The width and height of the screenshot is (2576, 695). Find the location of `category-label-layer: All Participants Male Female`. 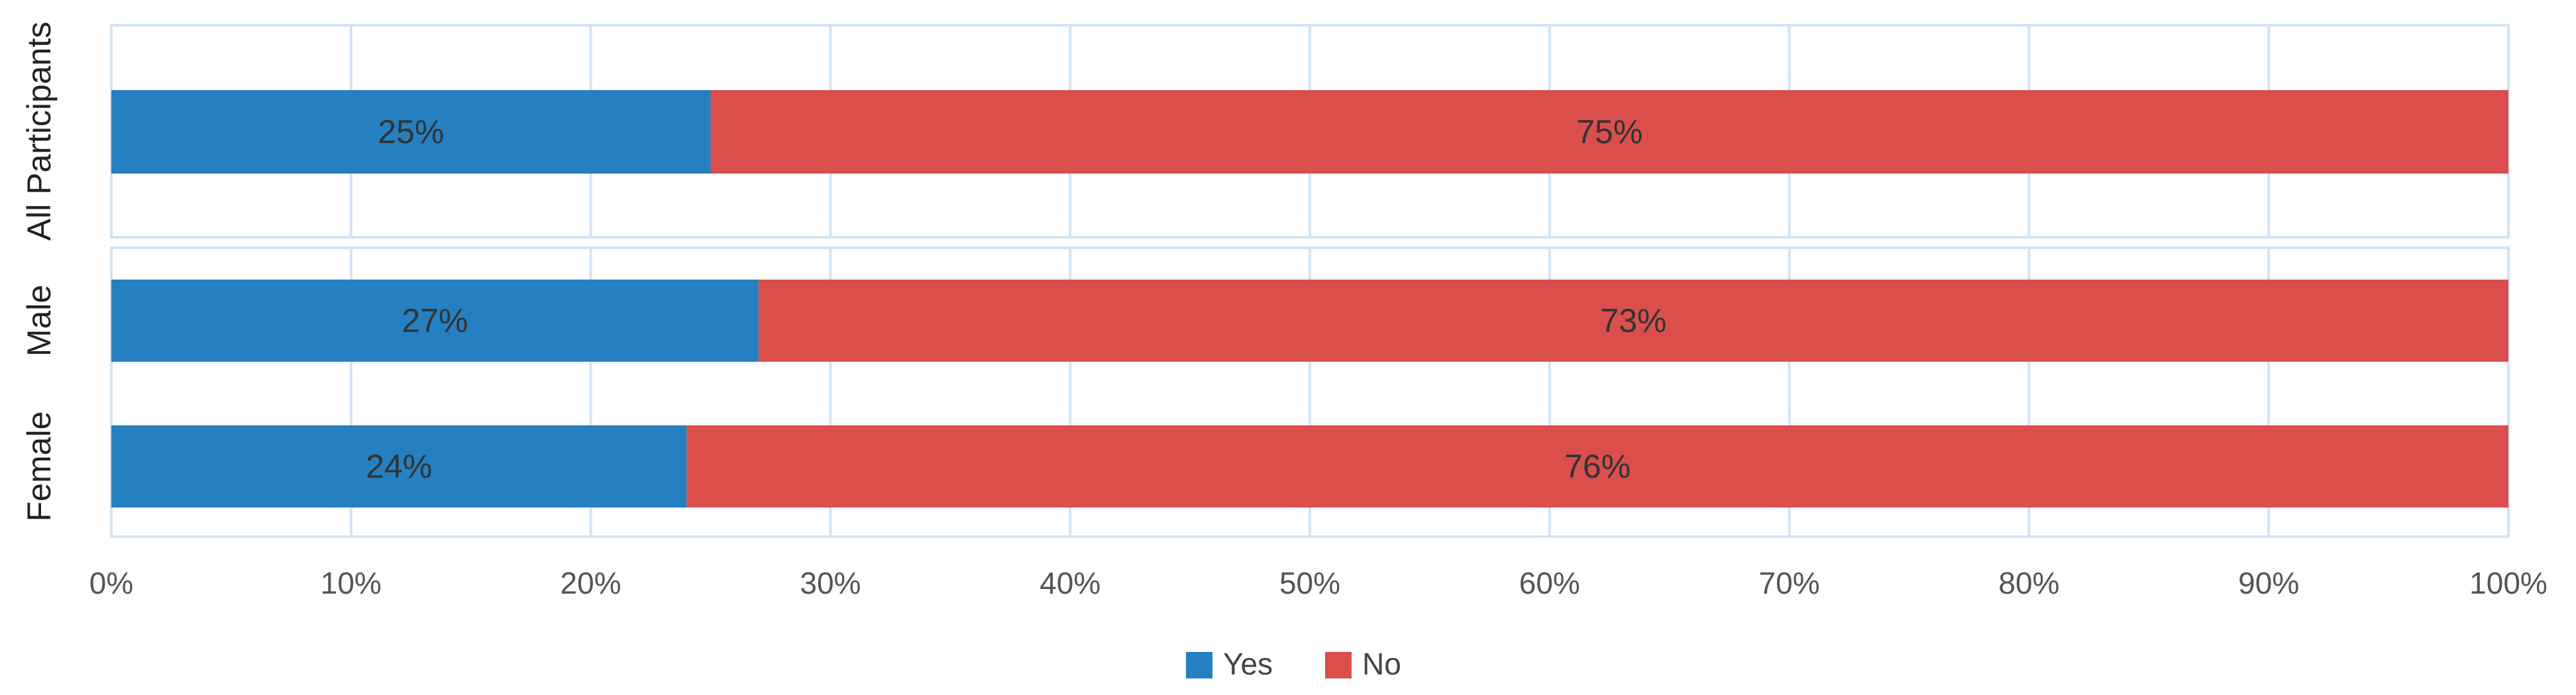

category-label-layer: All Participants Male Female is located at coordinates (39, 272).